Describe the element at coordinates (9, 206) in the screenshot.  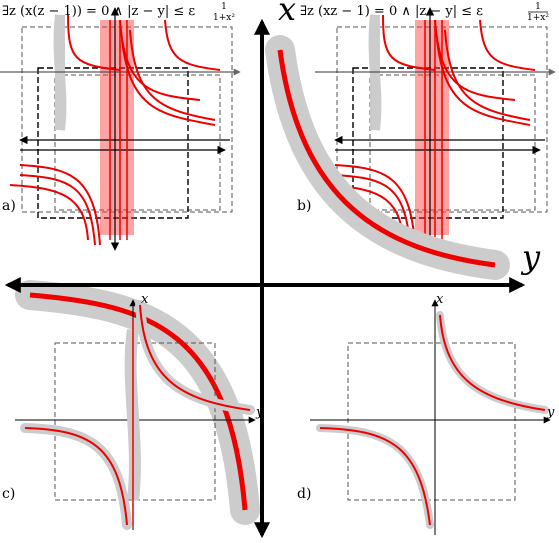
I see `panel-label: a)` at that location.